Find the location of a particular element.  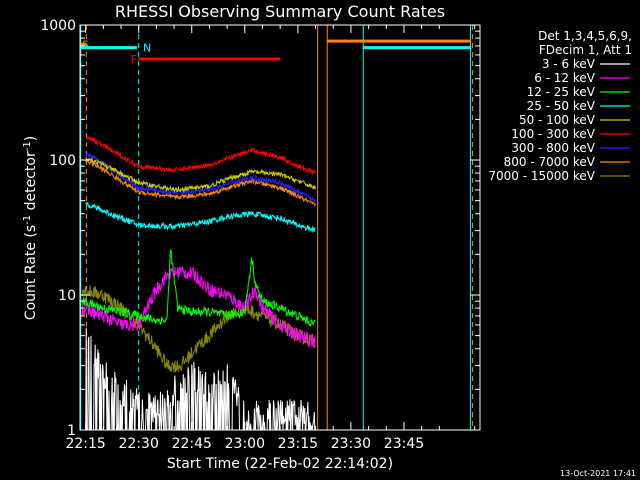

x-tick-label: 22:15 is located at coordinates (85, 444).